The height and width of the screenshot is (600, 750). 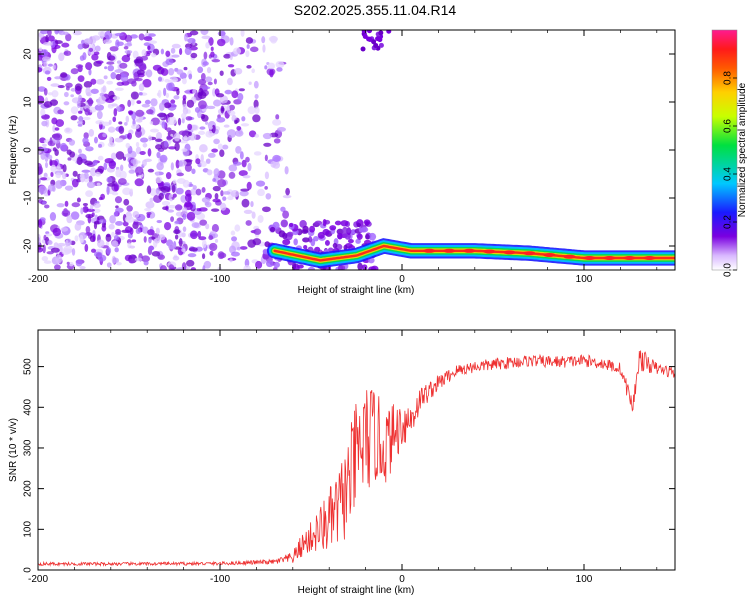 I want to click on heatmap-ridge-peak, so click(x=549, y=254).